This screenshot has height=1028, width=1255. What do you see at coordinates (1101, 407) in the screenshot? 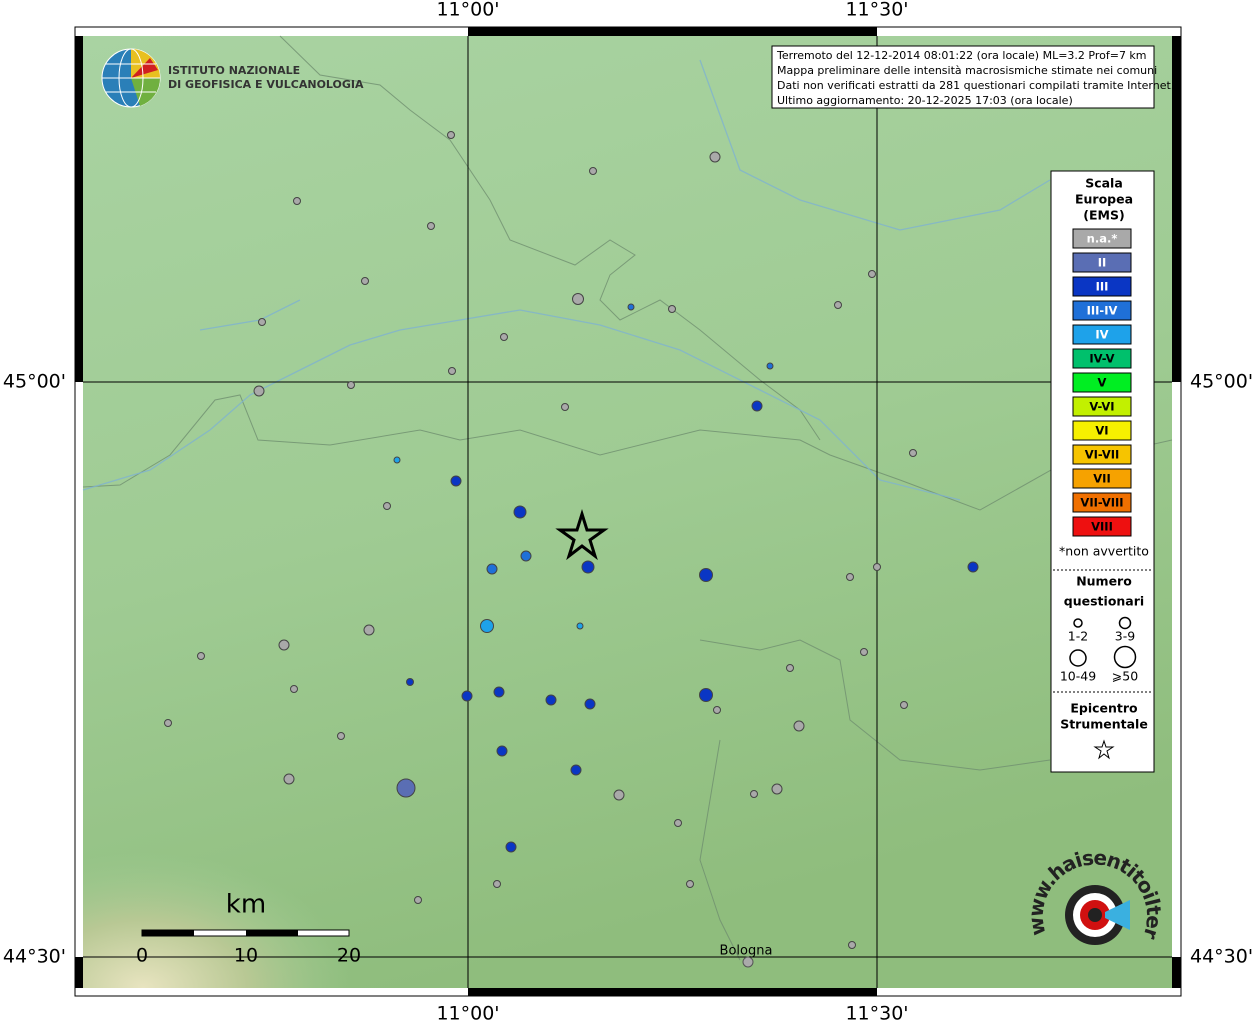
I see `legend-label: V-VI` at bounding box center [1101, 407].